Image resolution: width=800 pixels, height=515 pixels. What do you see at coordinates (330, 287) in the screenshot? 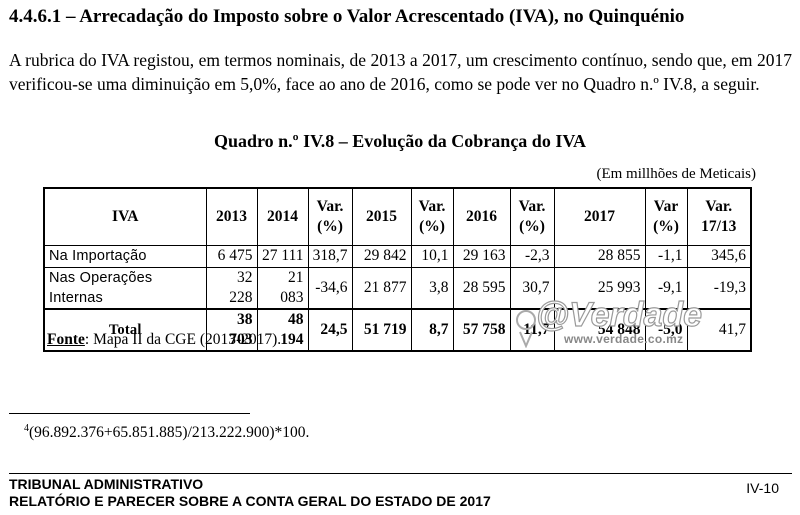
I see `table-cell: -34,6` at bounding box center [330, 287].